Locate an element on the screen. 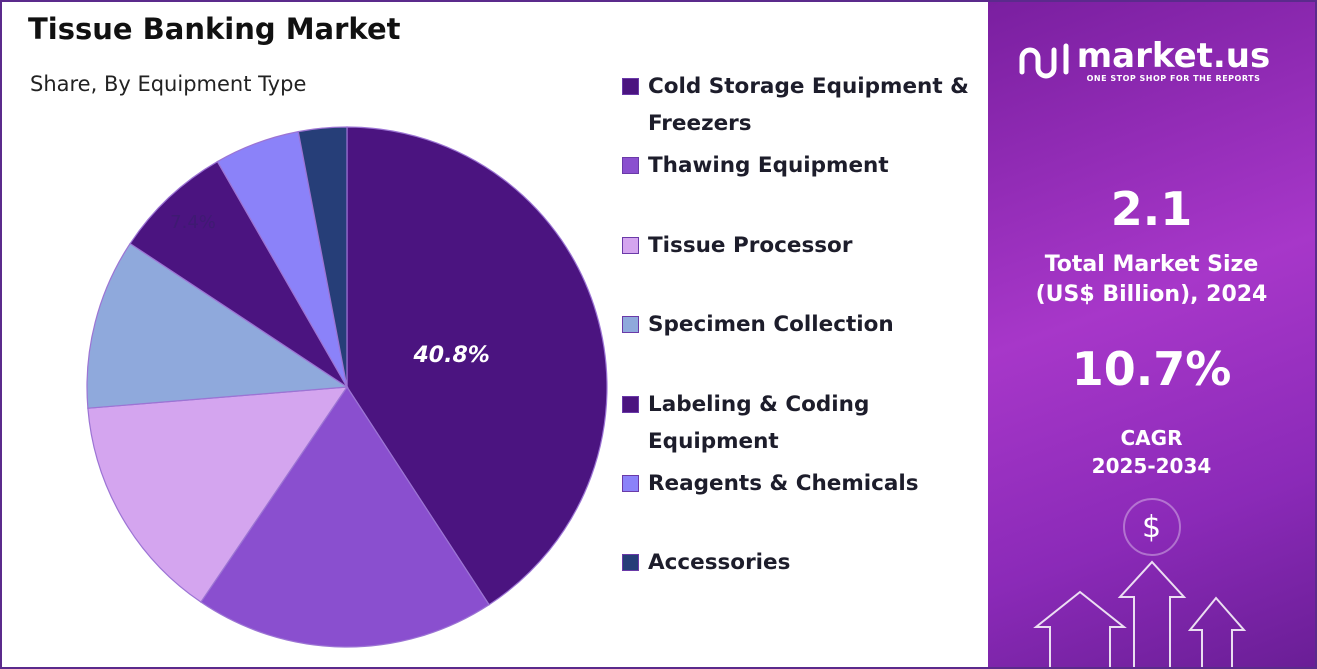 The height and width of the screenshot is (669, 1317). legend-item: Reagents & Chemicals is located at coordinates (805, 483).